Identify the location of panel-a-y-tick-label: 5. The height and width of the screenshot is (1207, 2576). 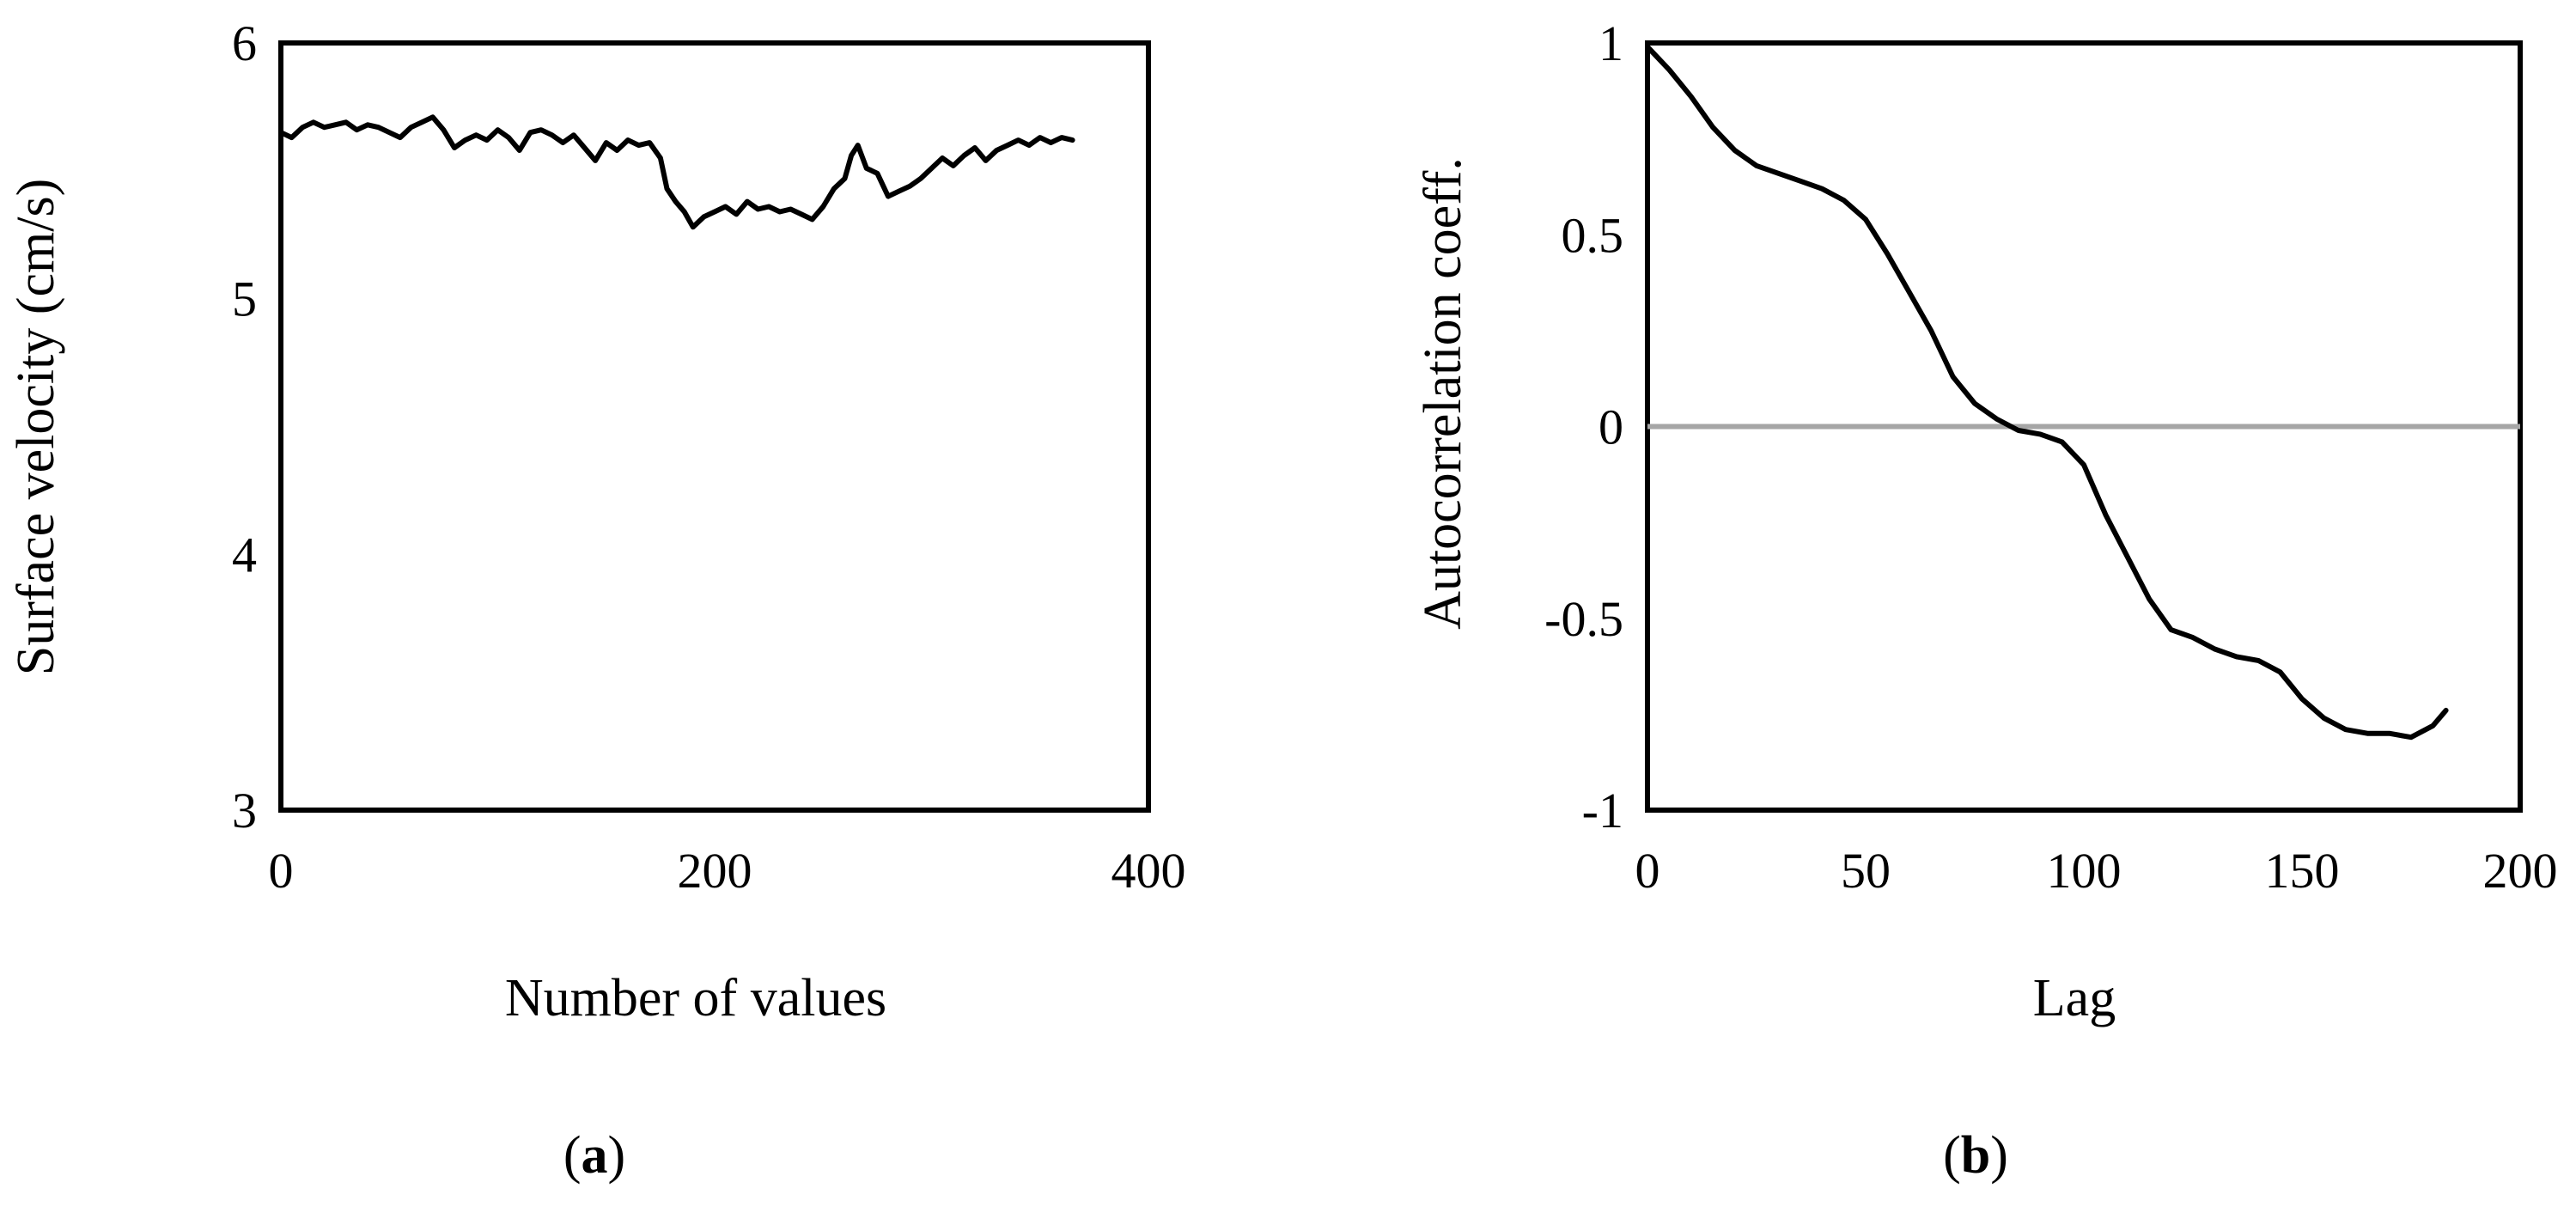
(245, 299).